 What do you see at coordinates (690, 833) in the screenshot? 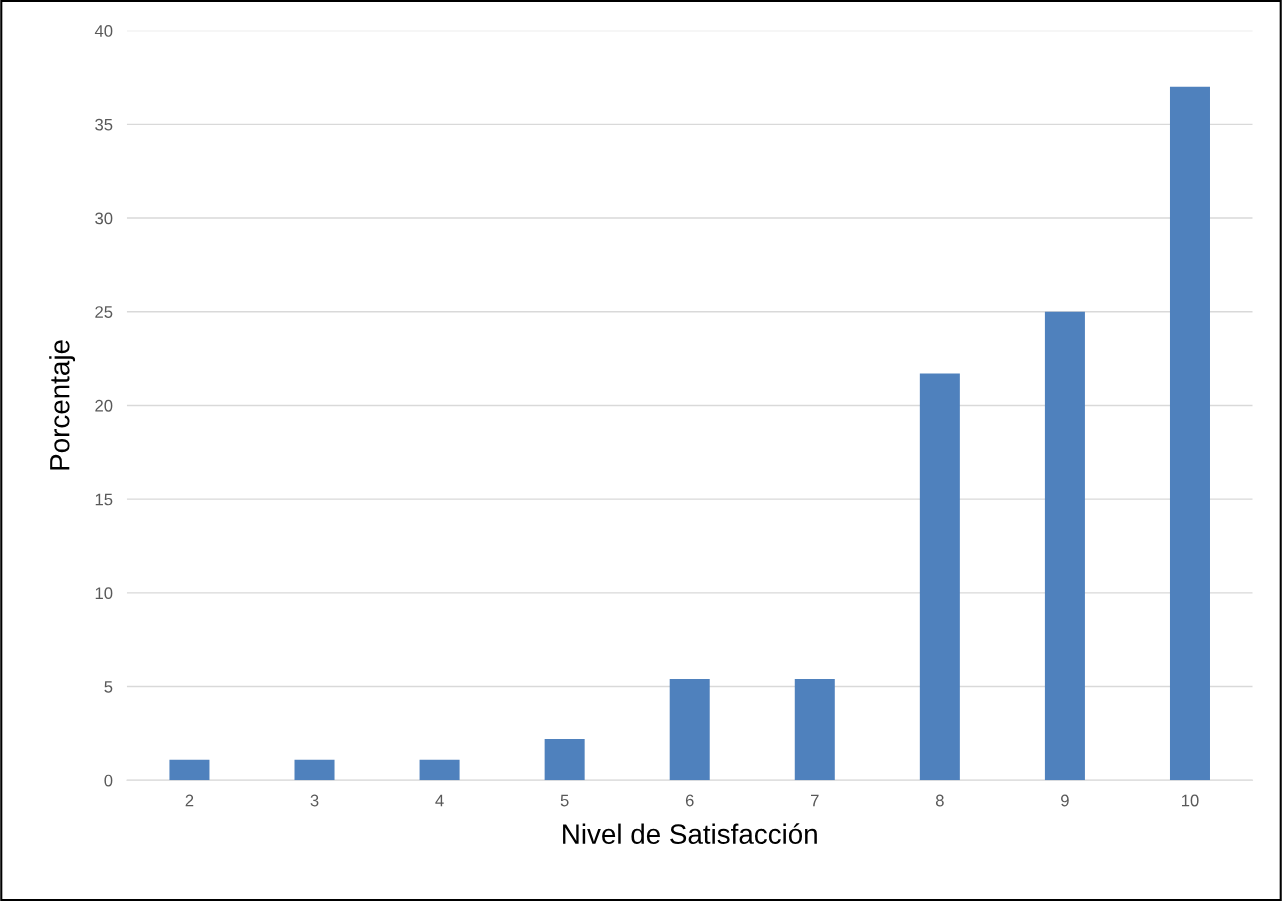
I see `x-axis-title: Nivel de Satisfacción` at bounding box center [690, 833].